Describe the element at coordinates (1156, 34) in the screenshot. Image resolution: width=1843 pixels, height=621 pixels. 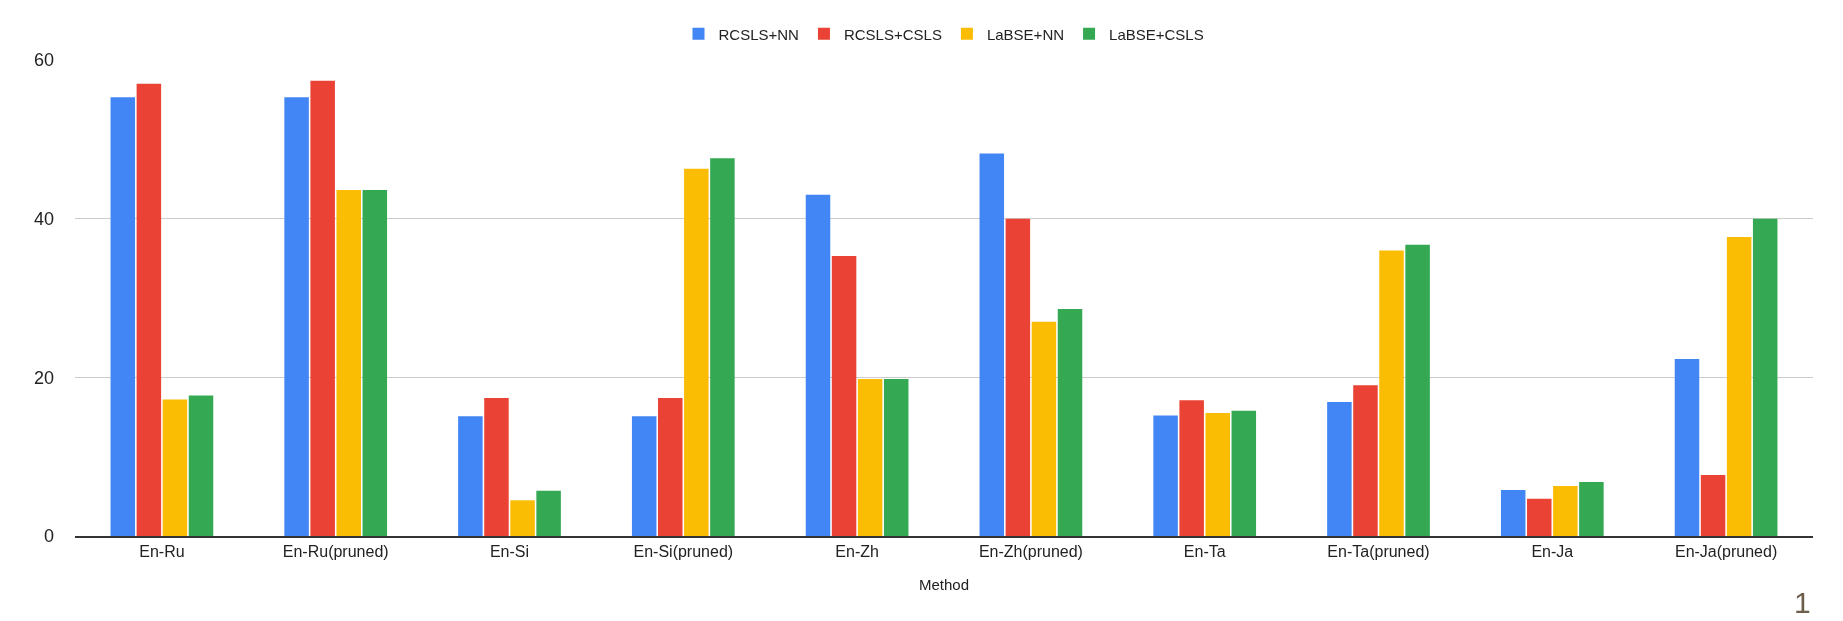
I see `legend-label: LaBSE+CSLS` at that location.